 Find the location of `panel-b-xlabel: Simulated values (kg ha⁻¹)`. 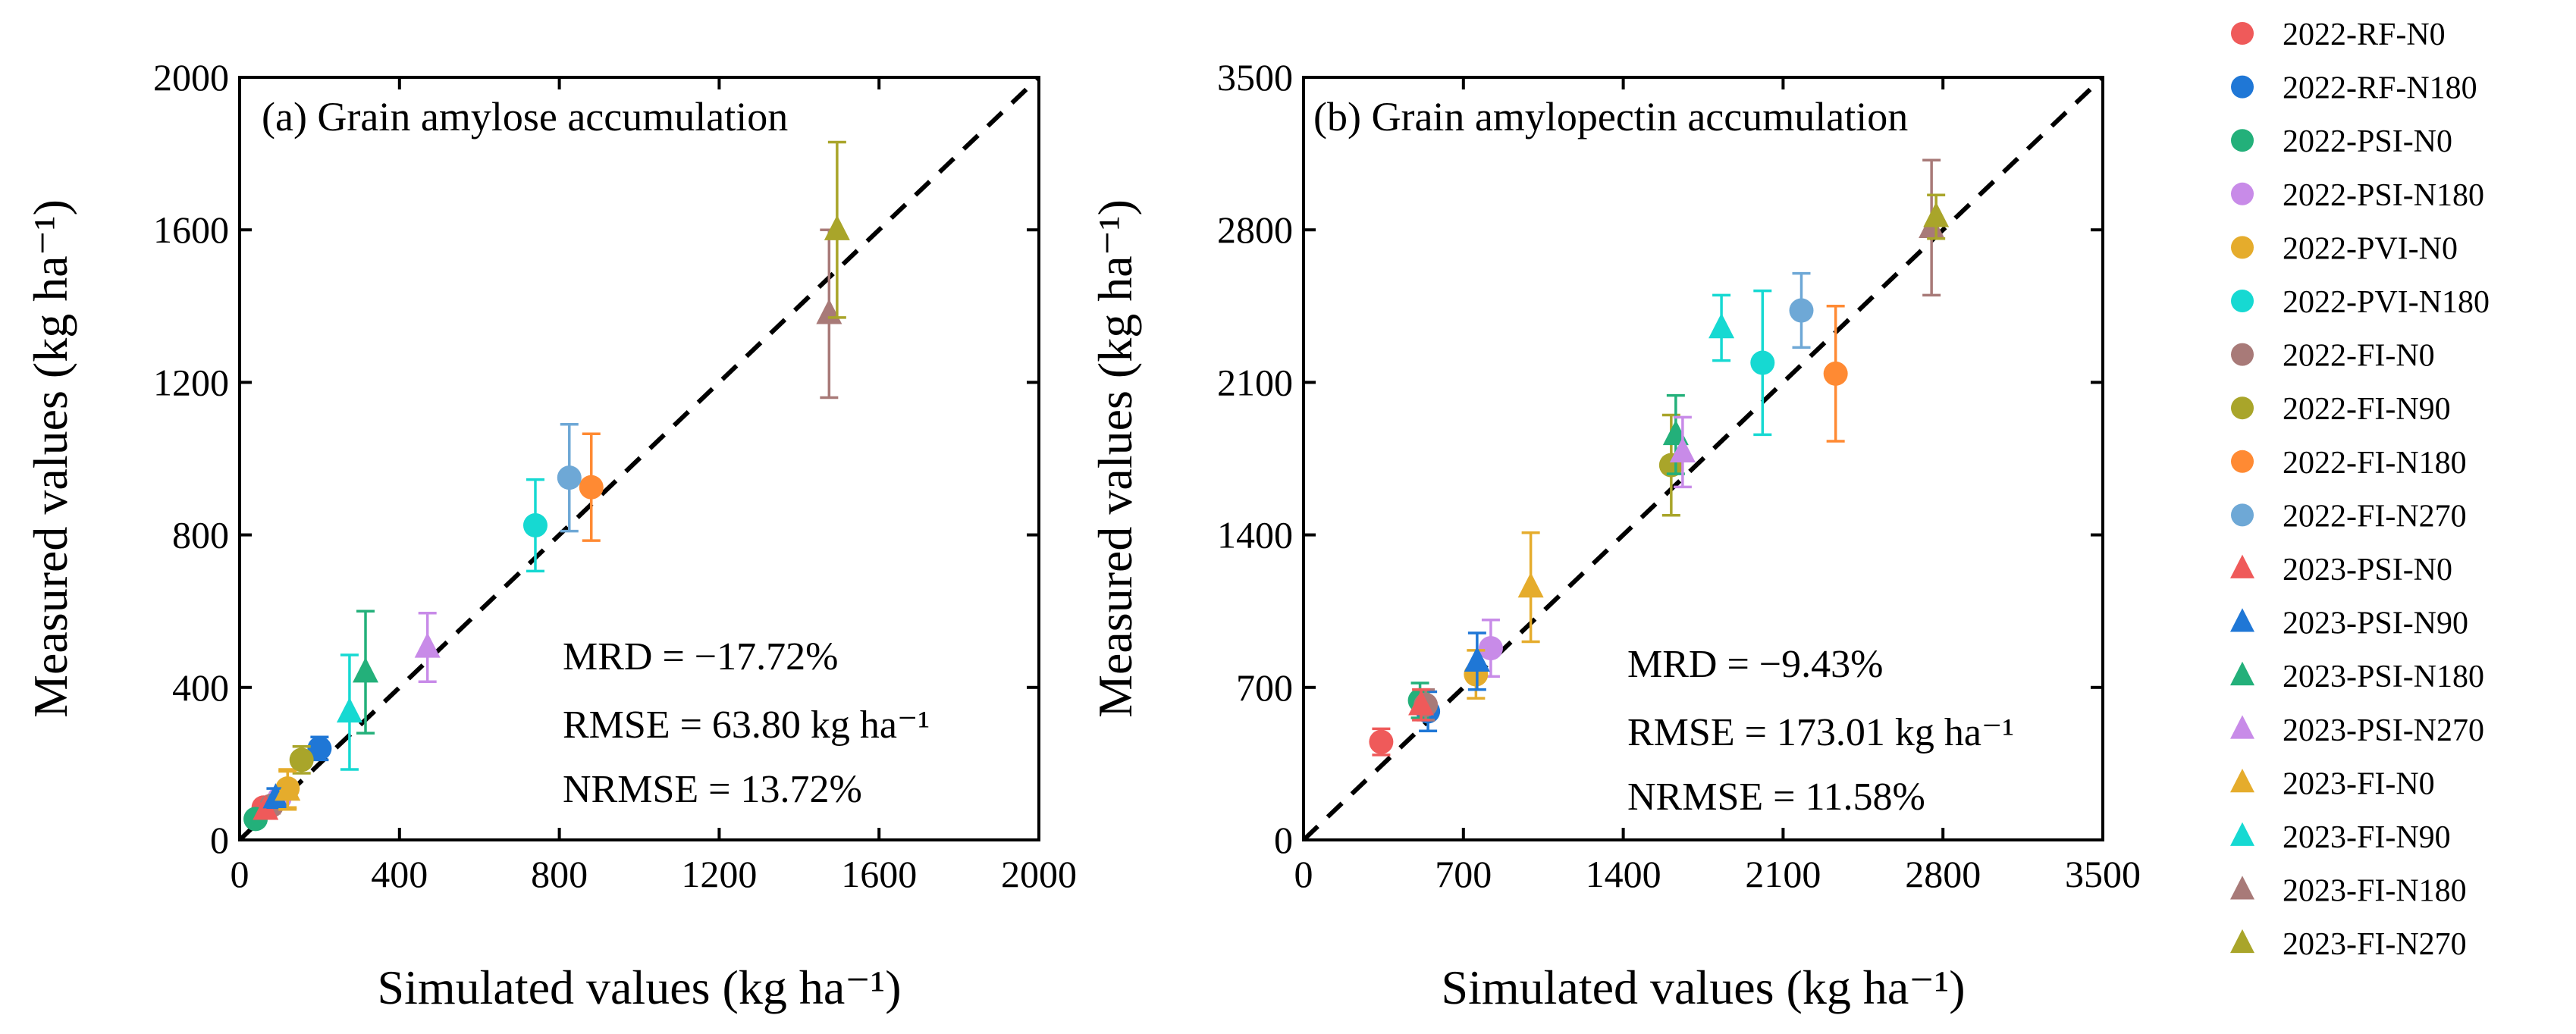

panel-b-xlabel: Simulated values (kg ha⁻¹) is located at coordinates (1703, 987).